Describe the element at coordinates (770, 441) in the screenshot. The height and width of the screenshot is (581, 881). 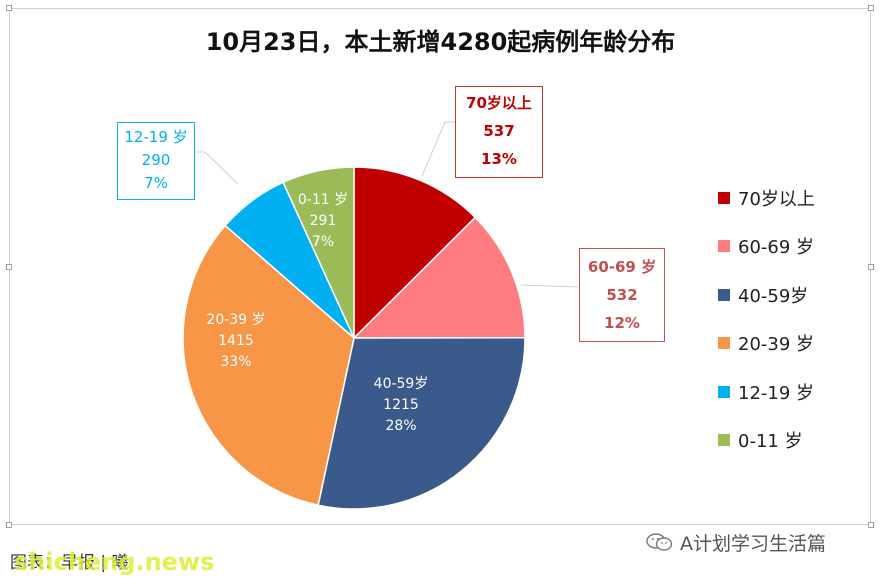
I see `legend-label: 0-11 岁` at that location.